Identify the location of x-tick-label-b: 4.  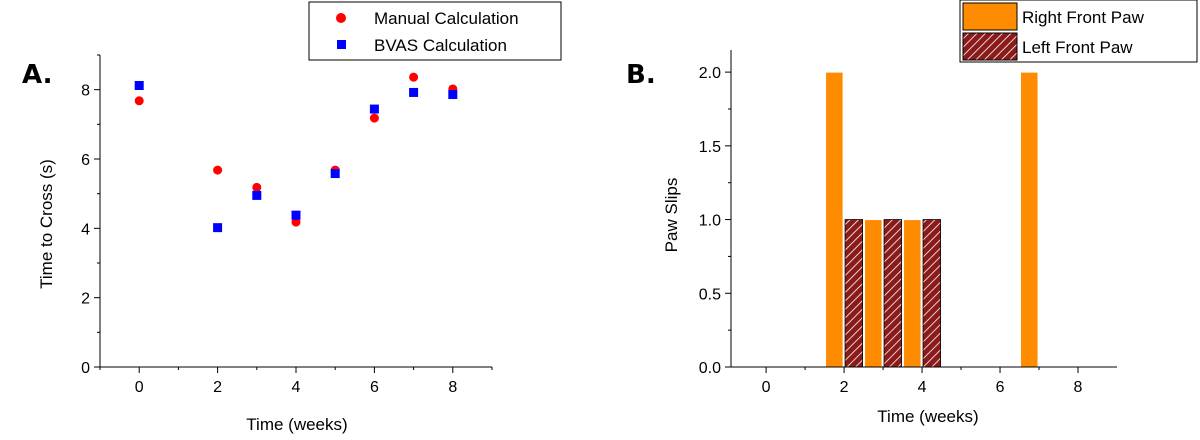
(922, 387).